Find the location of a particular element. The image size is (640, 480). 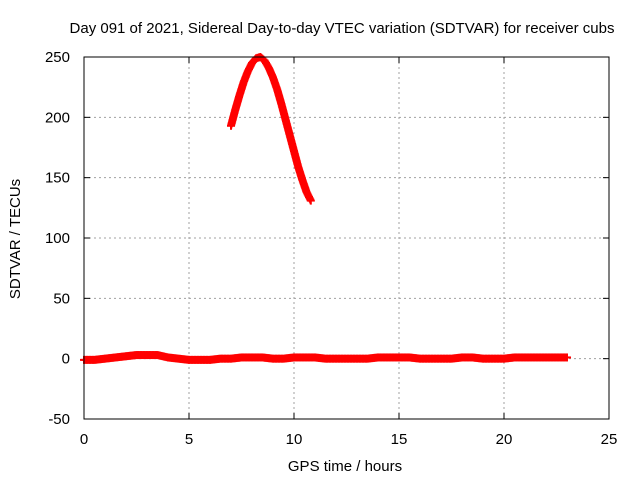

x-tick-label: 25 is located at coordinates (609, 439).